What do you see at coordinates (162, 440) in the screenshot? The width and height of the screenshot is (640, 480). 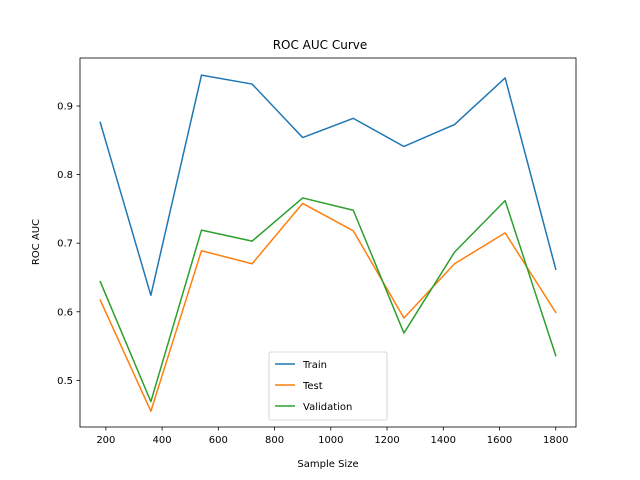 I see `x-tick-label: 400` at bounding box center [162, 440].